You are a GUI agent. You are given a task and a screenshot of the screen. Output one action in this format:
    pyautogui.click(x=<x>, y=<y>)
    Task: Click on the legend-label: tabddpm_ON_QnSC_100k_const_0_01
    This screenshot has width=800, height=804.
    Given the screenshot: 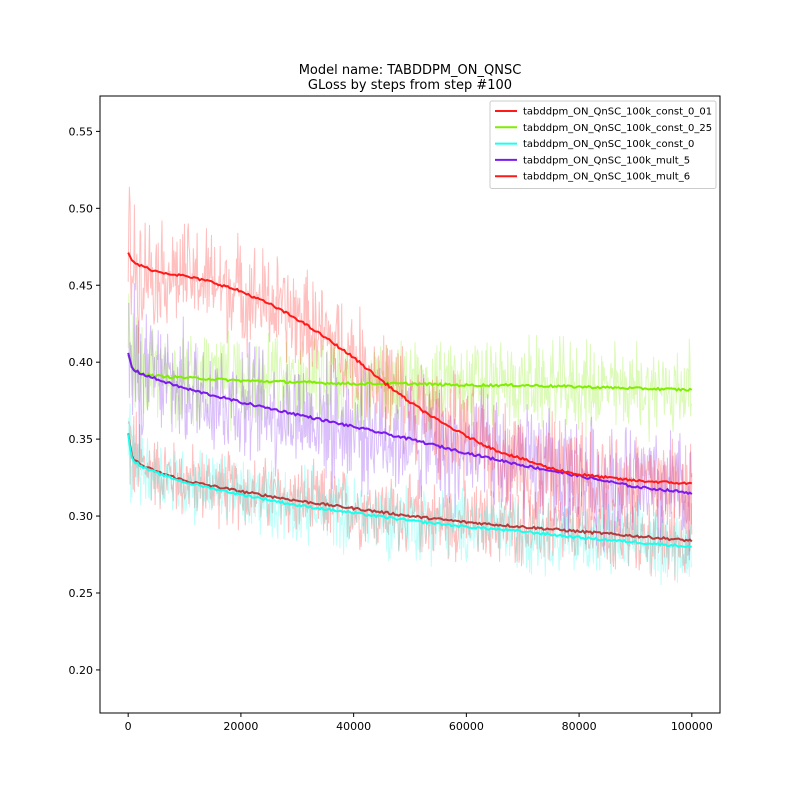 What is the action you would take?
    pyautogui.click(x=617, y=112)
    